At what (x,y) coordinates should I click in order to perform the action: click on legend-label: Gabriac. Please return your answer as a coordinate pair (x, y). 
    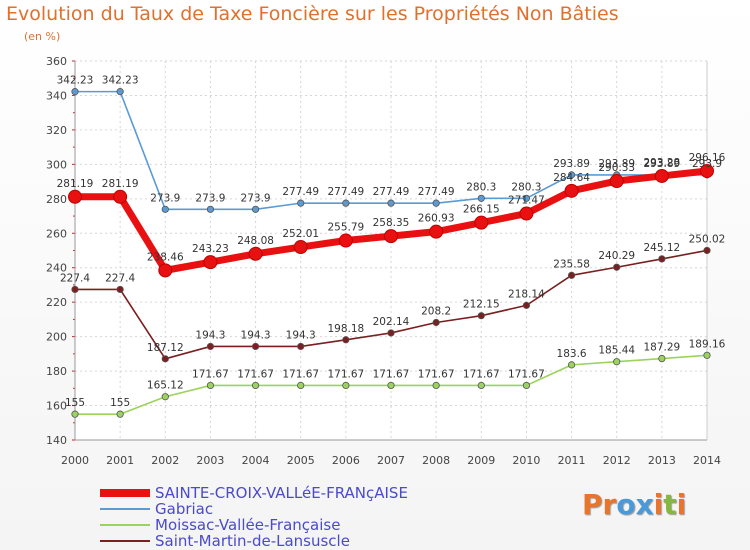
    Looking at the image, I should click on (184, 509).